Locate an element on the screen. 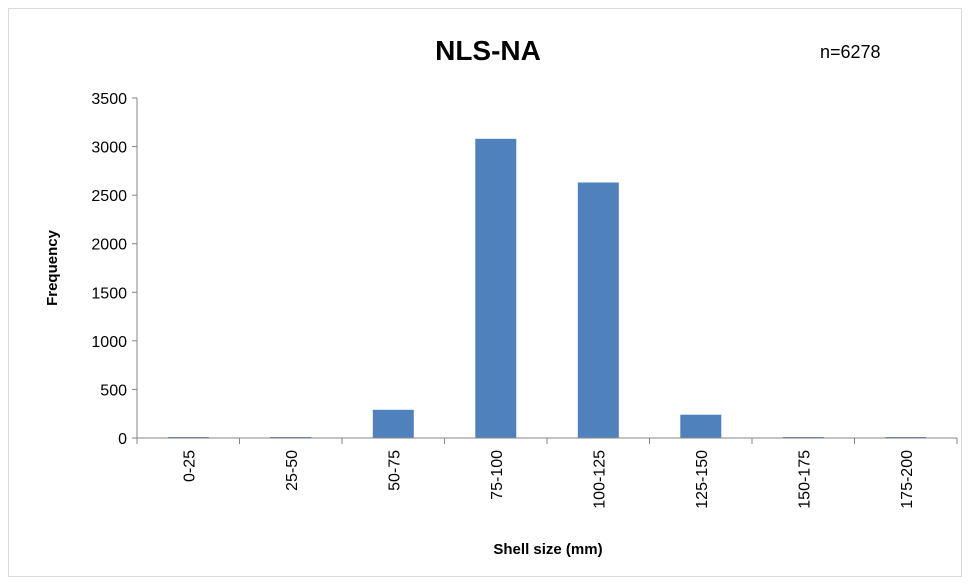 The height and width of the screenshot is (585, 970). x-tick-label: 50-75 is located at coordinates (394, 470).